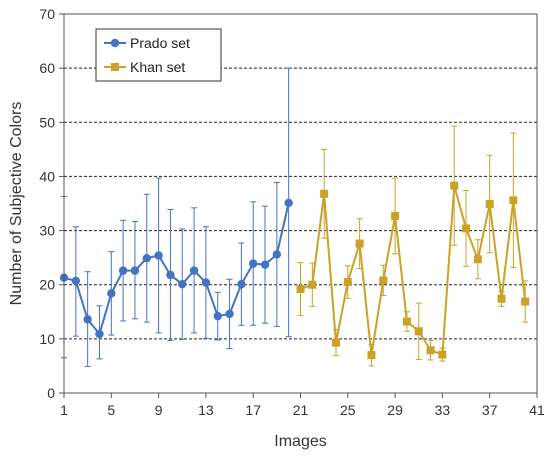 This screenshot has width=550, height=460. I want to click on x-tick-label: 1, so click(64, 410).